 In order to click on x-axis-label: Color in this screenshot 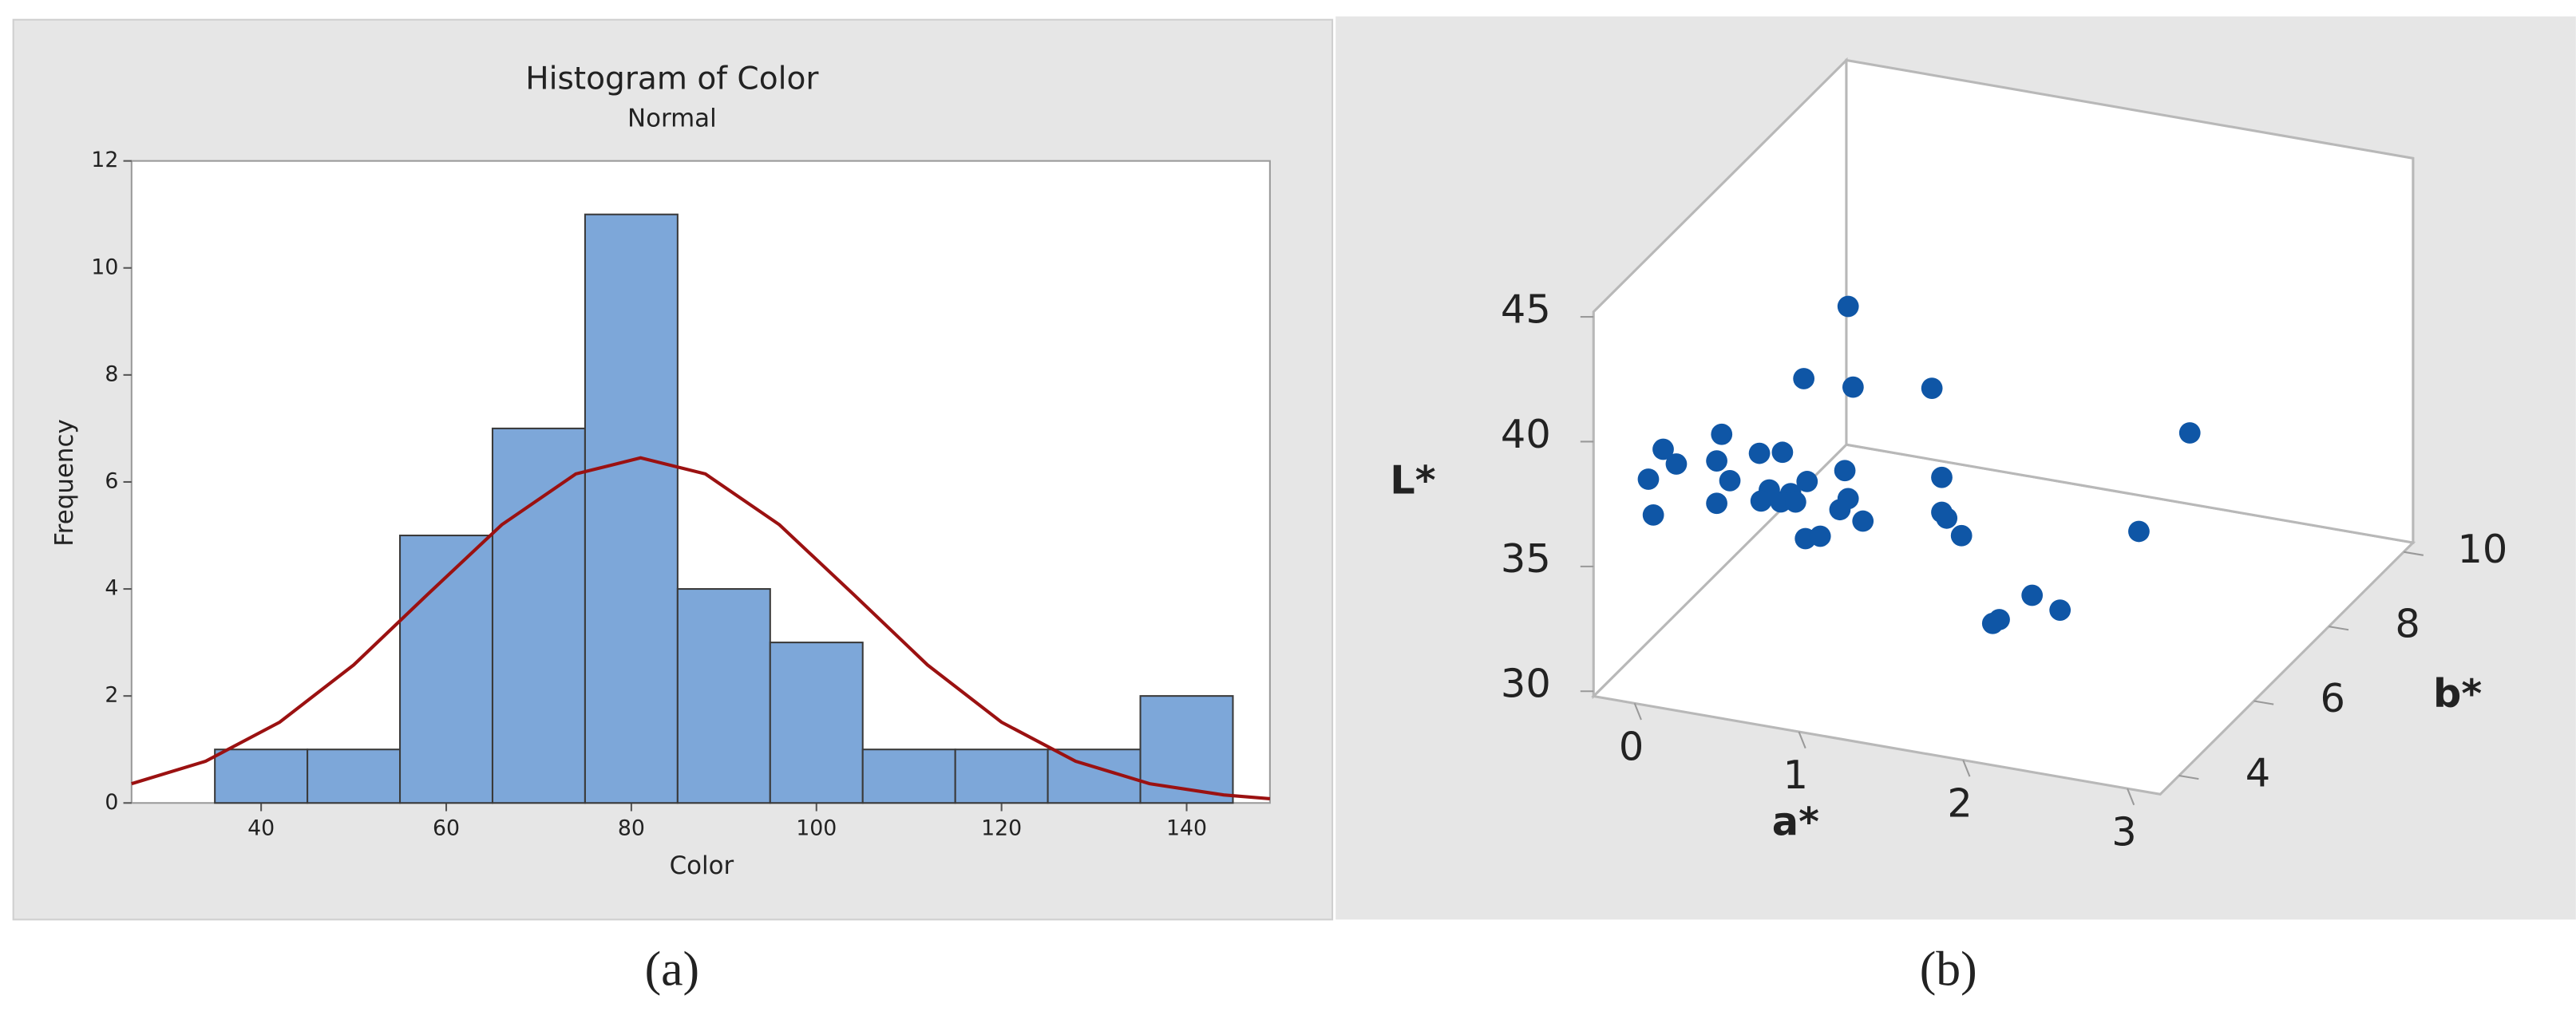, I will do `click(702, 865)`.